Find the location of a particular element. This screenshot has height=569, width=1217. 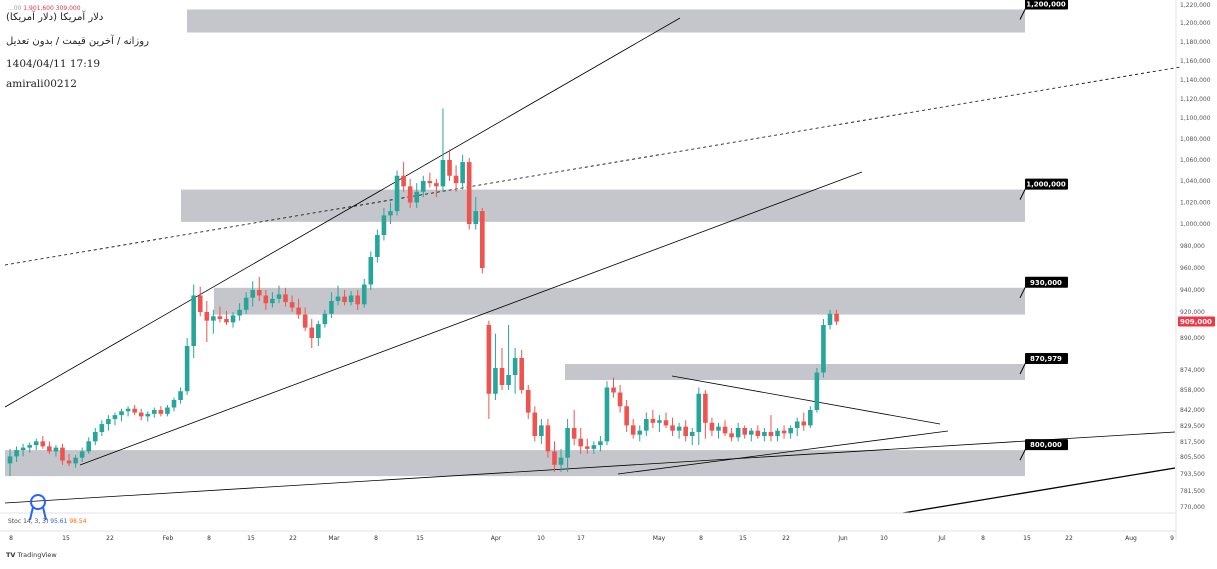

price-tick-label: 1,200,000 is located at coordinates (1195, 23).